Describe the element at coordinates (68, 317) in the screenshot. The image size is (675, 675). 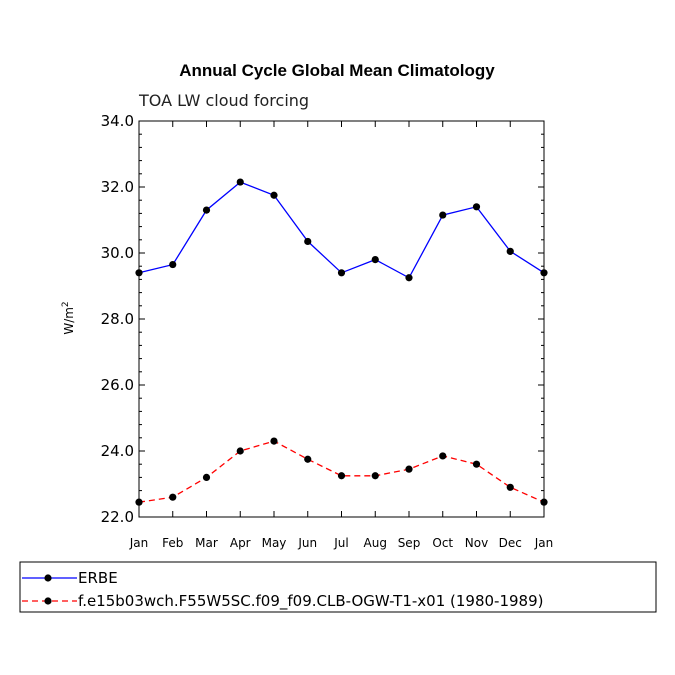
I see `y-axis-label: W/m2` at that location.